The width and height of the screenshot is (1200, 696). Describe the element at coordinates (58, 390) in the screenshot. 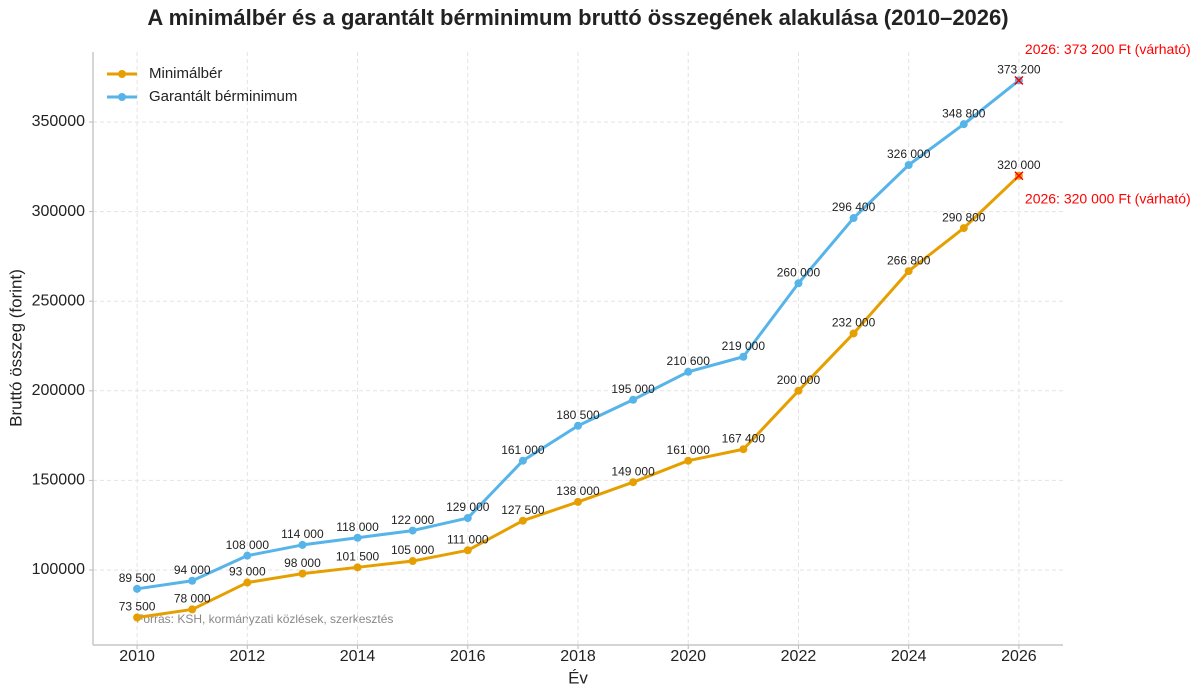

I see `y-tick-label: 200000` at that location.